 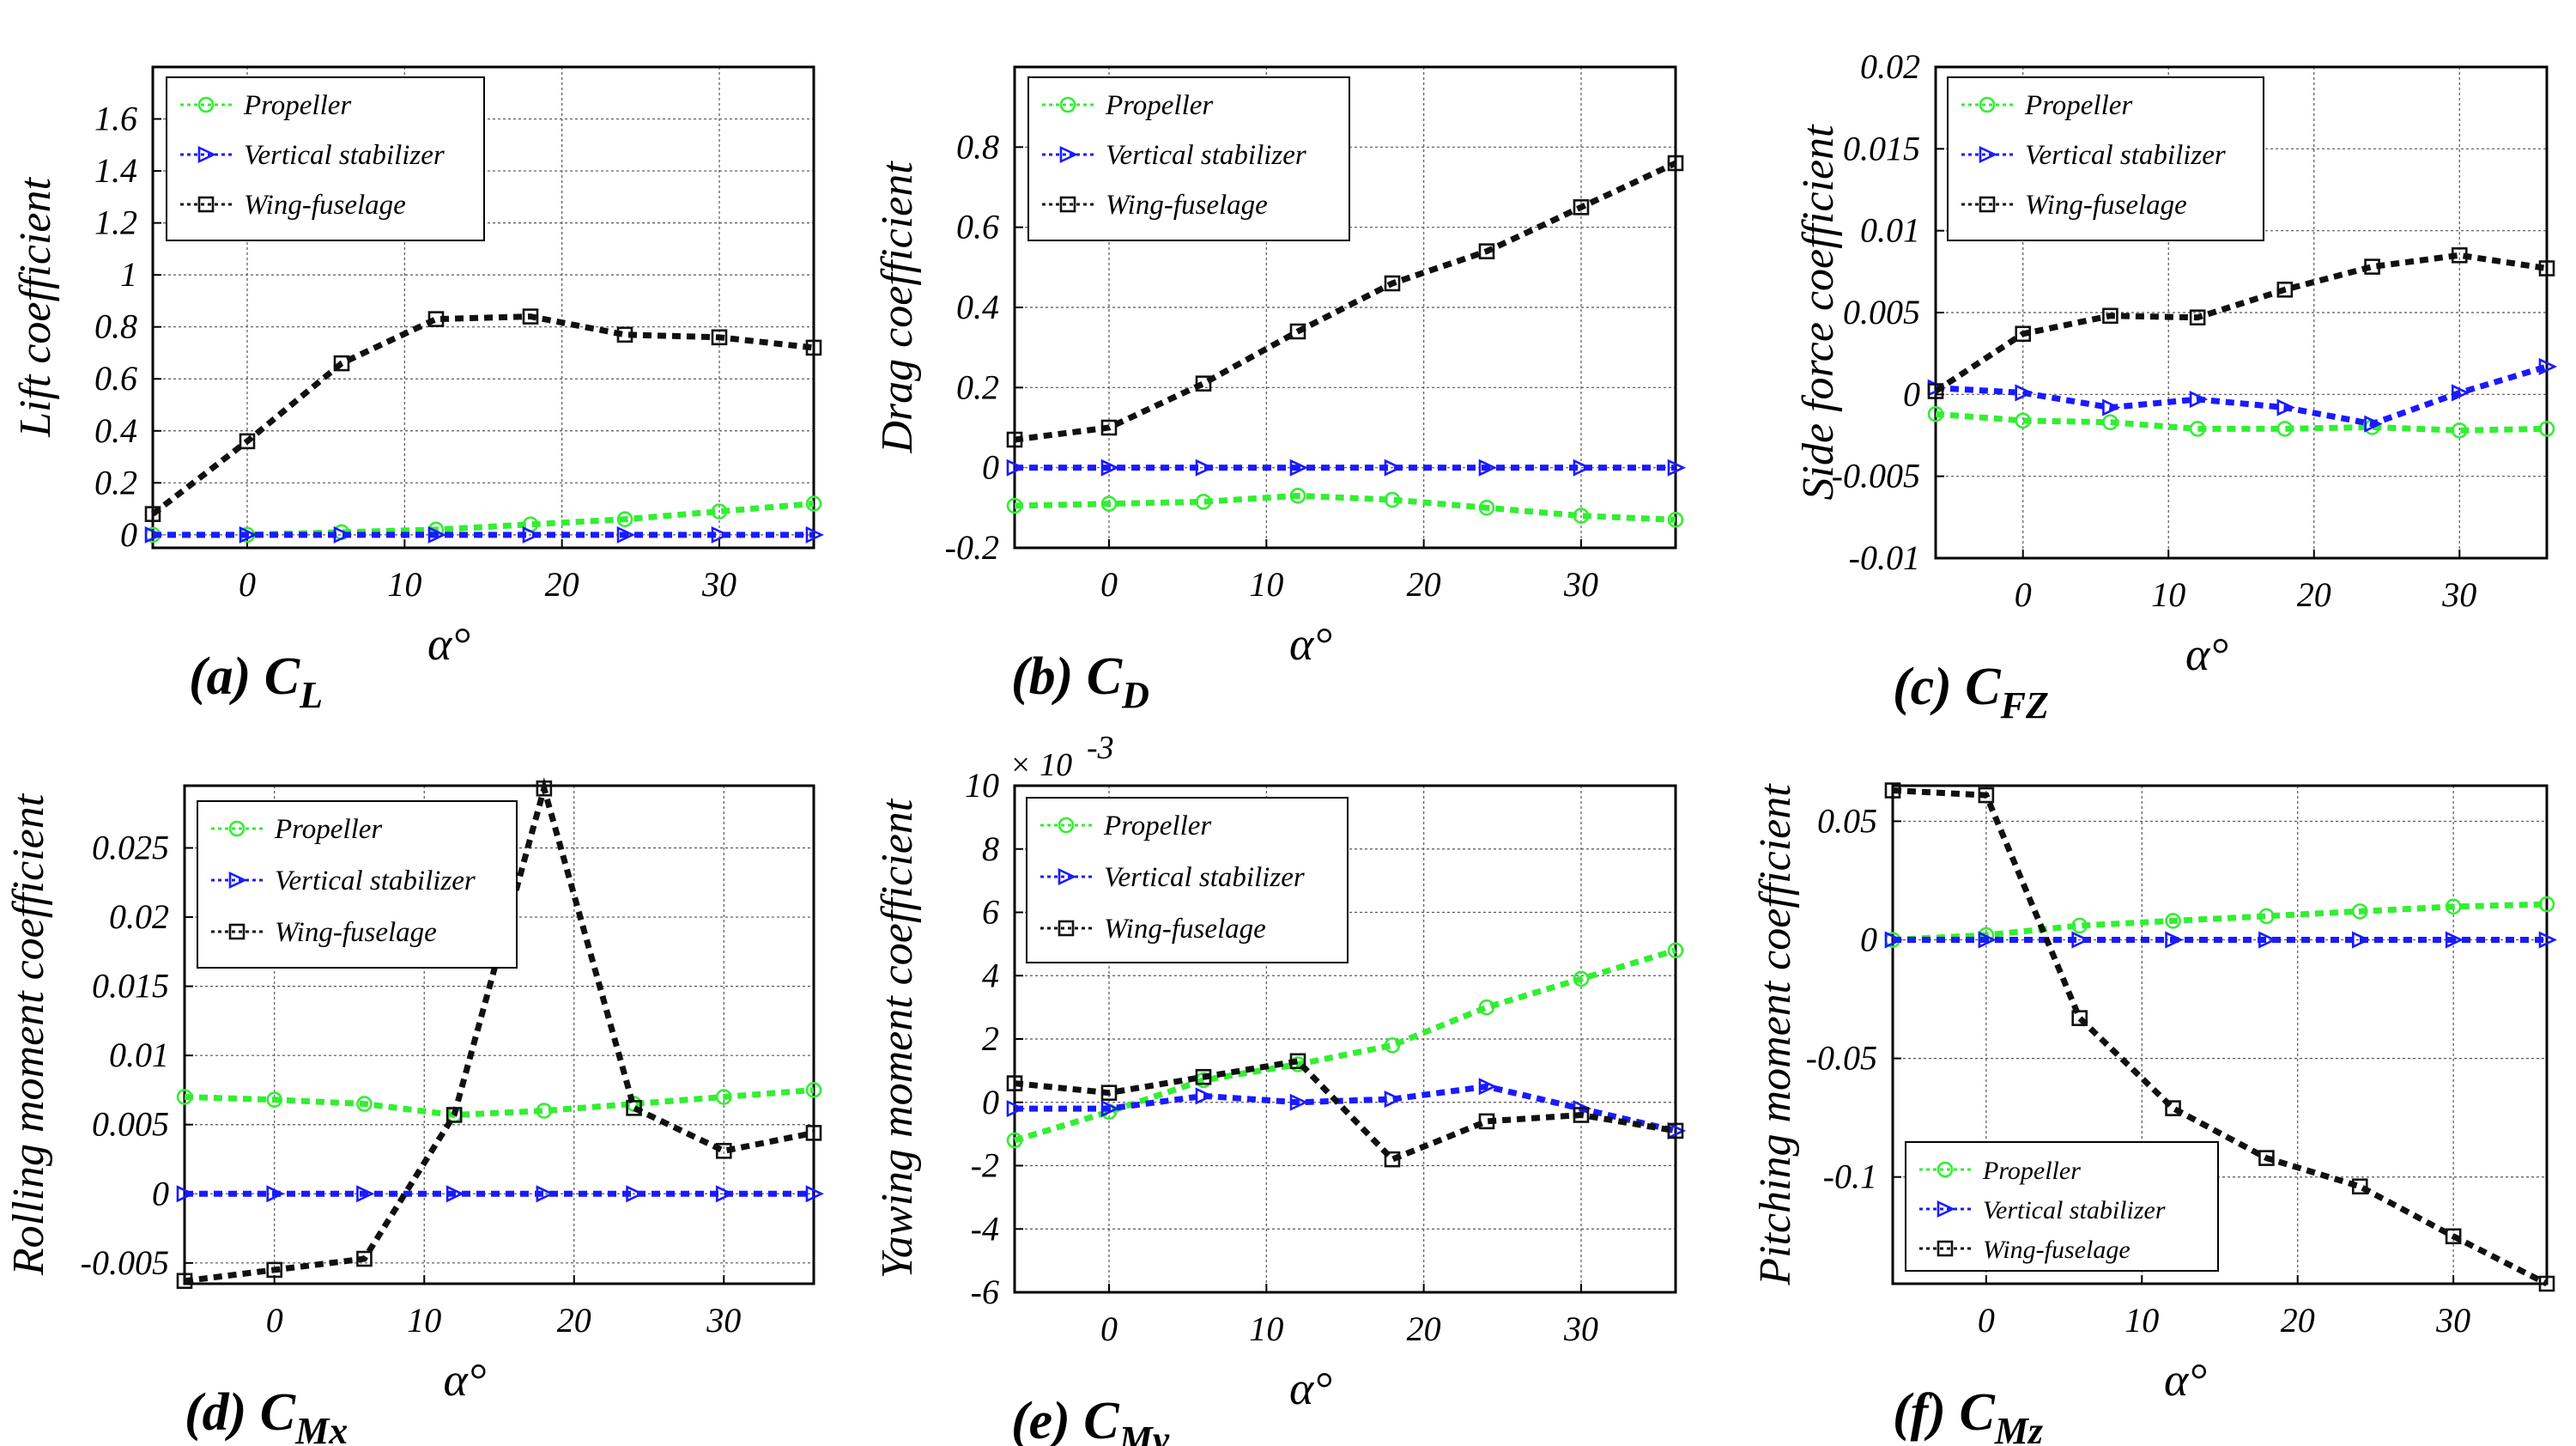 What do you see at coordinates (897, 1039) in the screenshot?
I see `y-axis-label-group: Yawing moment coefficient` at bounding box center [897, 1039].